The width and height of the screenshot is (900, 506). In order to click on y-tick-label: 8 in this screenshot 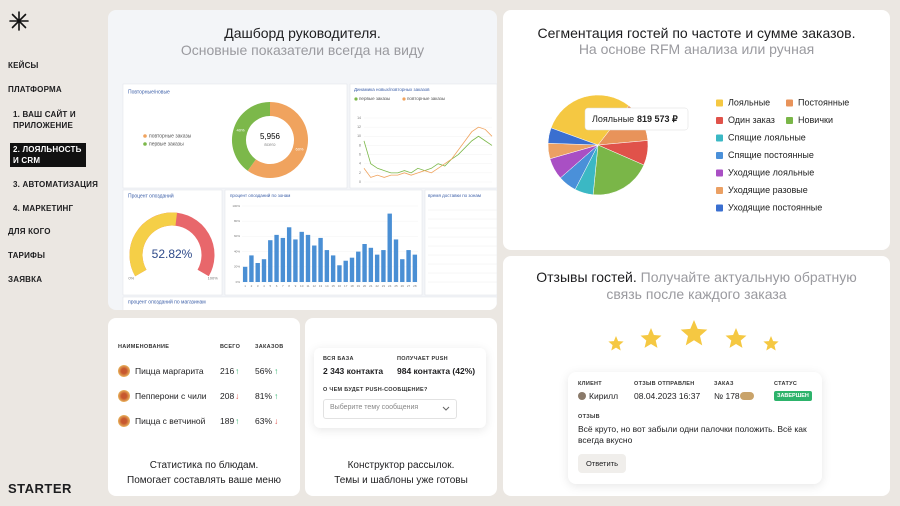, I will do `click(360, 145)`.